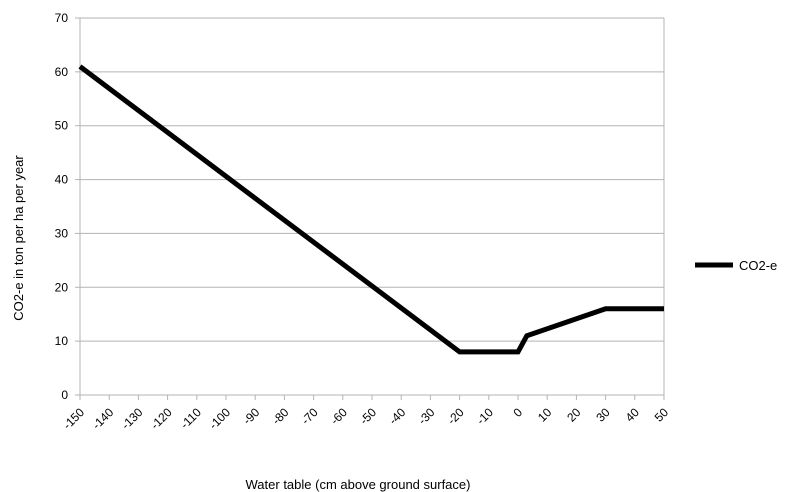 The height and width of the screenshot is (492, 790). I want to click on x-tick-label: -20, so click(456, 416).